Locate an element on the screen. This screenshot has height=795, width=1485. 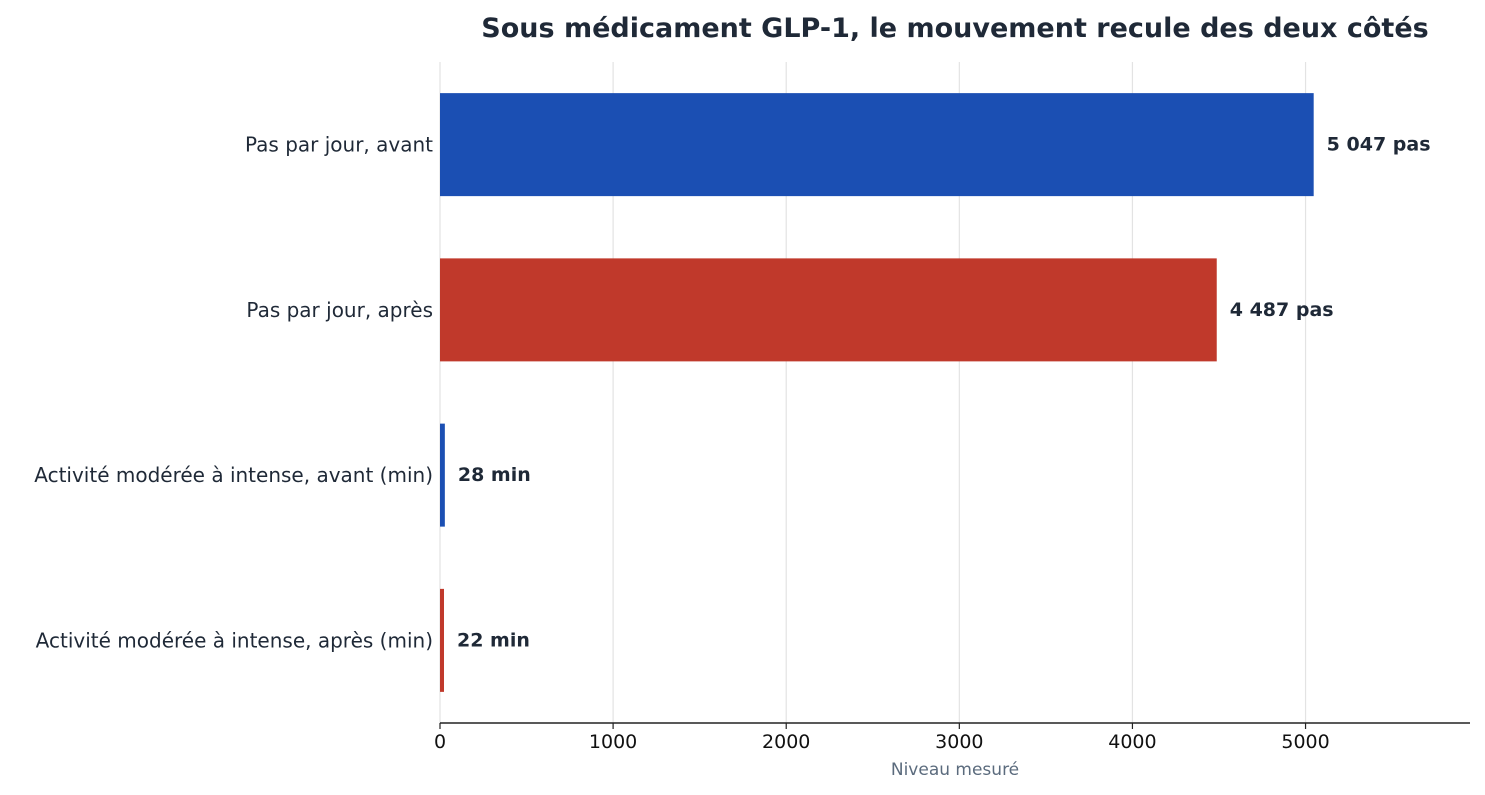
x-tick-label: 3000 is located at coordinates (959, 742).